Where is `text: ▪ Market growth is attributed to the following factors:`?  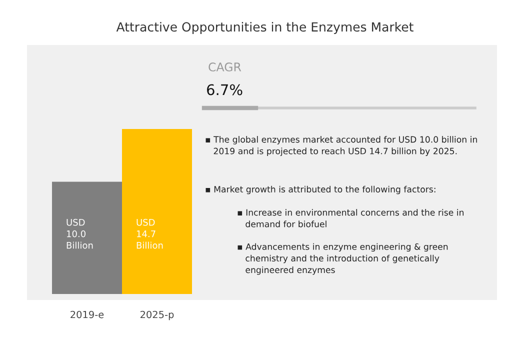
text: ▪ Market growth is attributed to the following factors: is located at coordinates (321, 190).